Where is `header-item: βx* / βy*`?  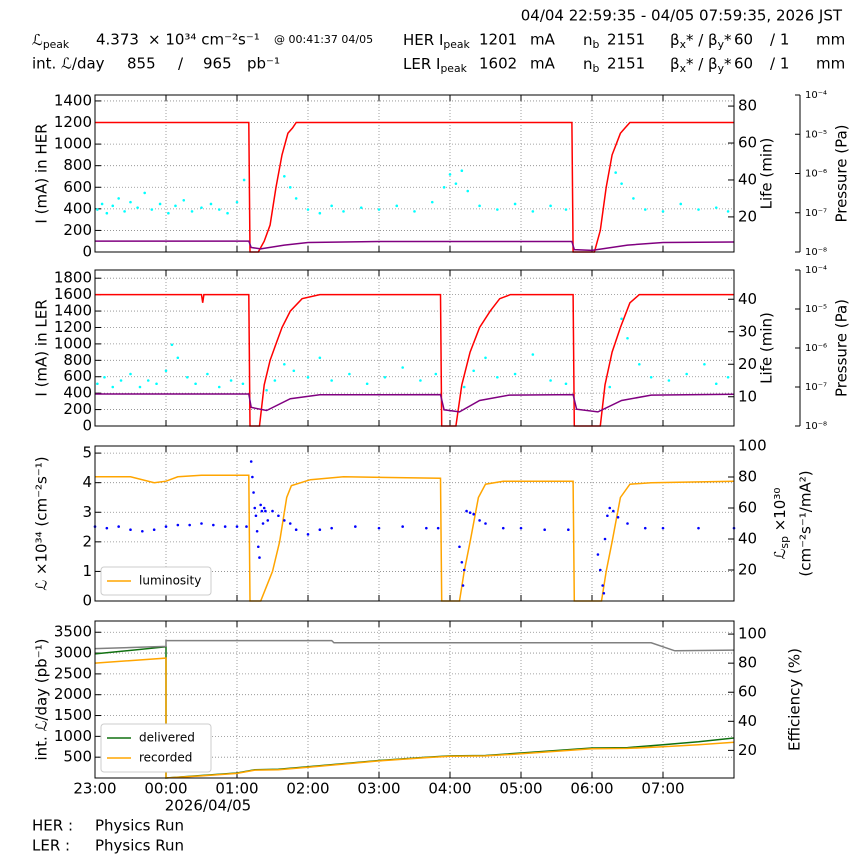
header-item: βx* / βy* is located at coordinates (701, 41).